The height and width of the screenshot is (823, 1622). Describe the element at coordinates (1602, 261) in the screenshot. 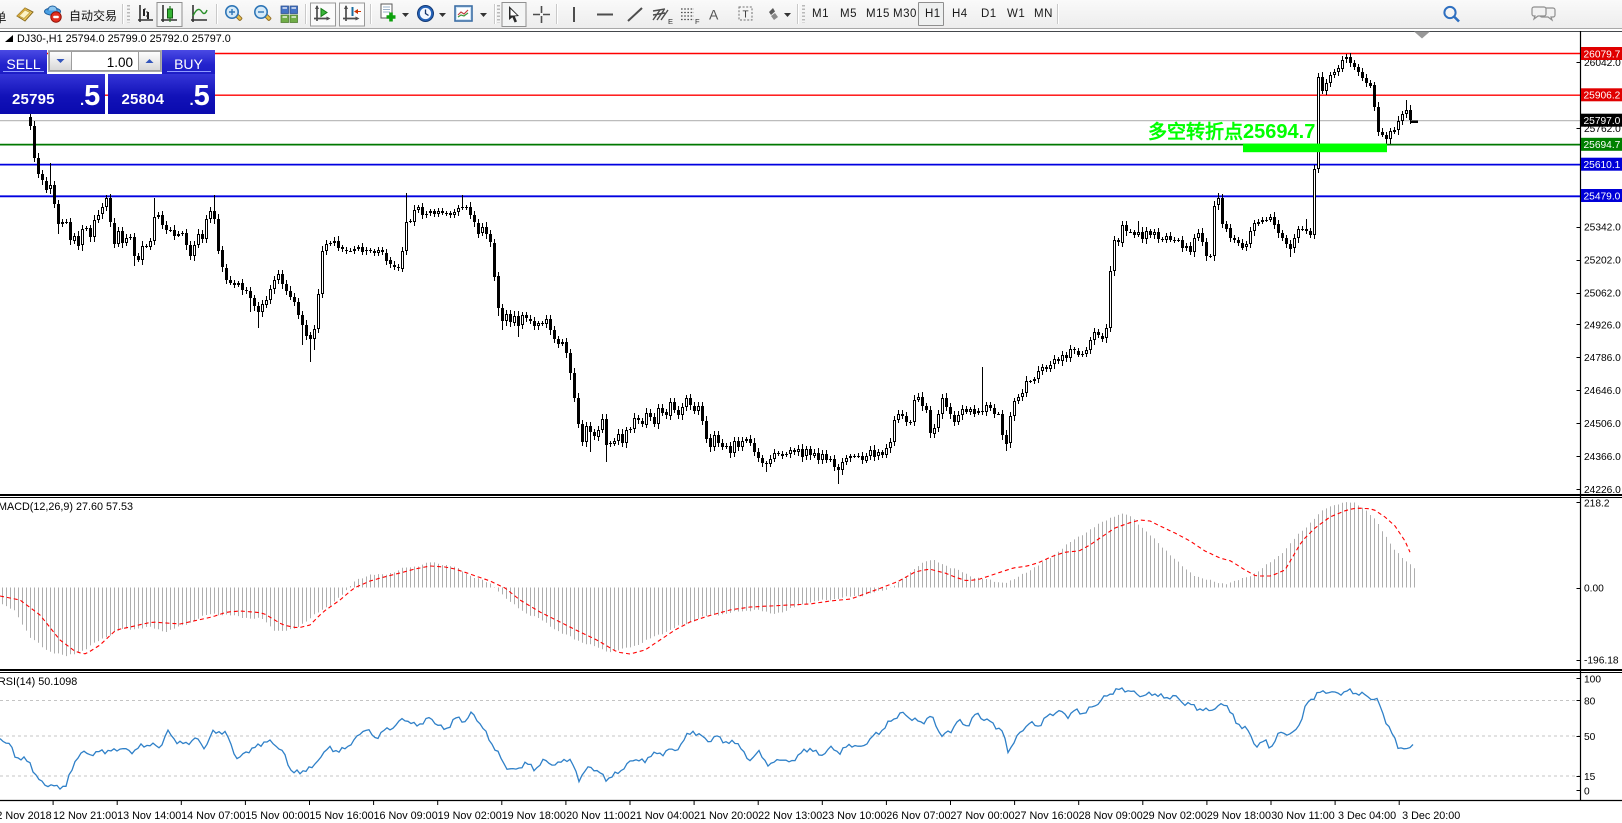

I see `svg-text: 25202.0` at that location.